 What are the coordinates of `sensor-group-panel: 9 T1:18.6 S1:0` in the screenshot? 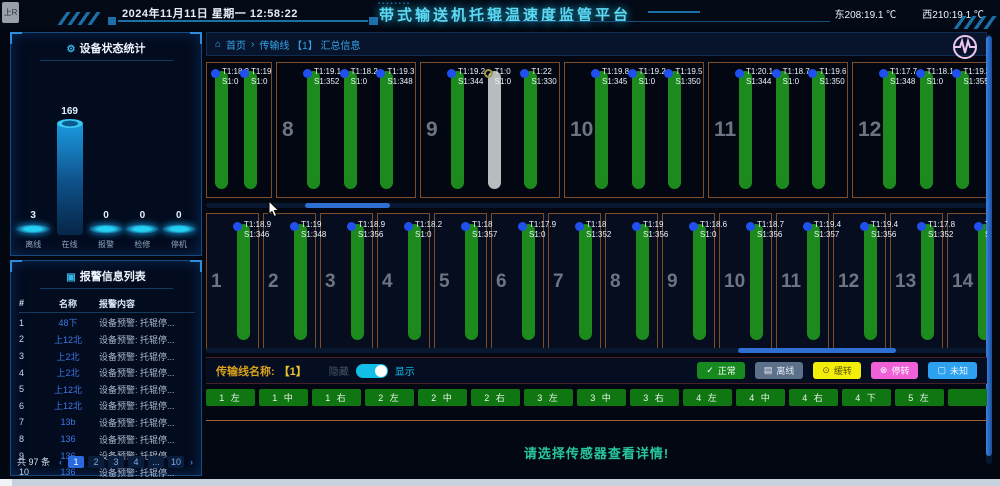 It's located at (694, 282).